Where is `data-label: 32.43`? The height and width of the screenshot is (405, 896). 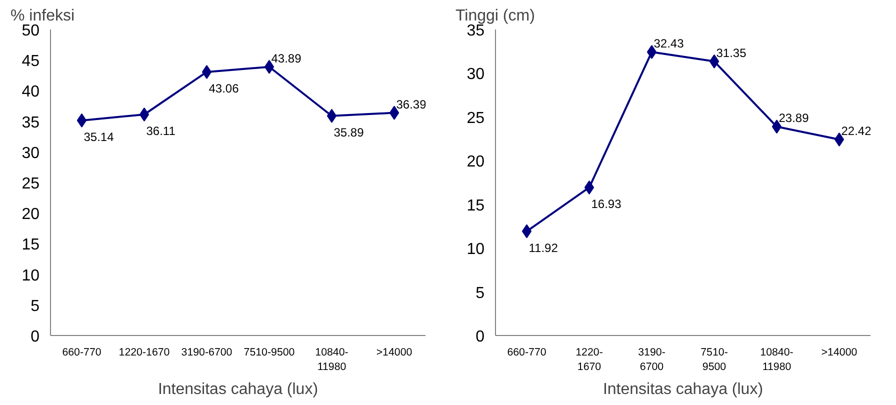 data-label: 32.43 is located at coordinates (669, 43).